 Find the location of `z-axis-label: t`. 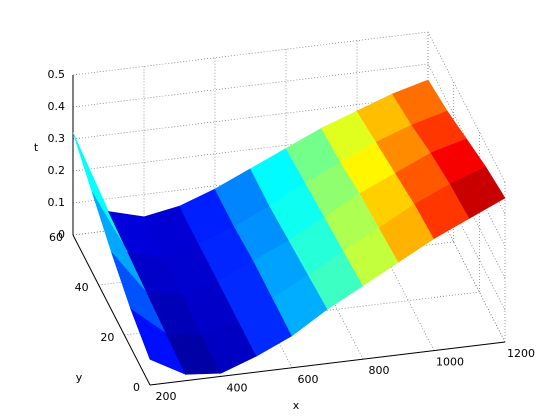

z-axis-label: t is located at coordinates (36, 147).